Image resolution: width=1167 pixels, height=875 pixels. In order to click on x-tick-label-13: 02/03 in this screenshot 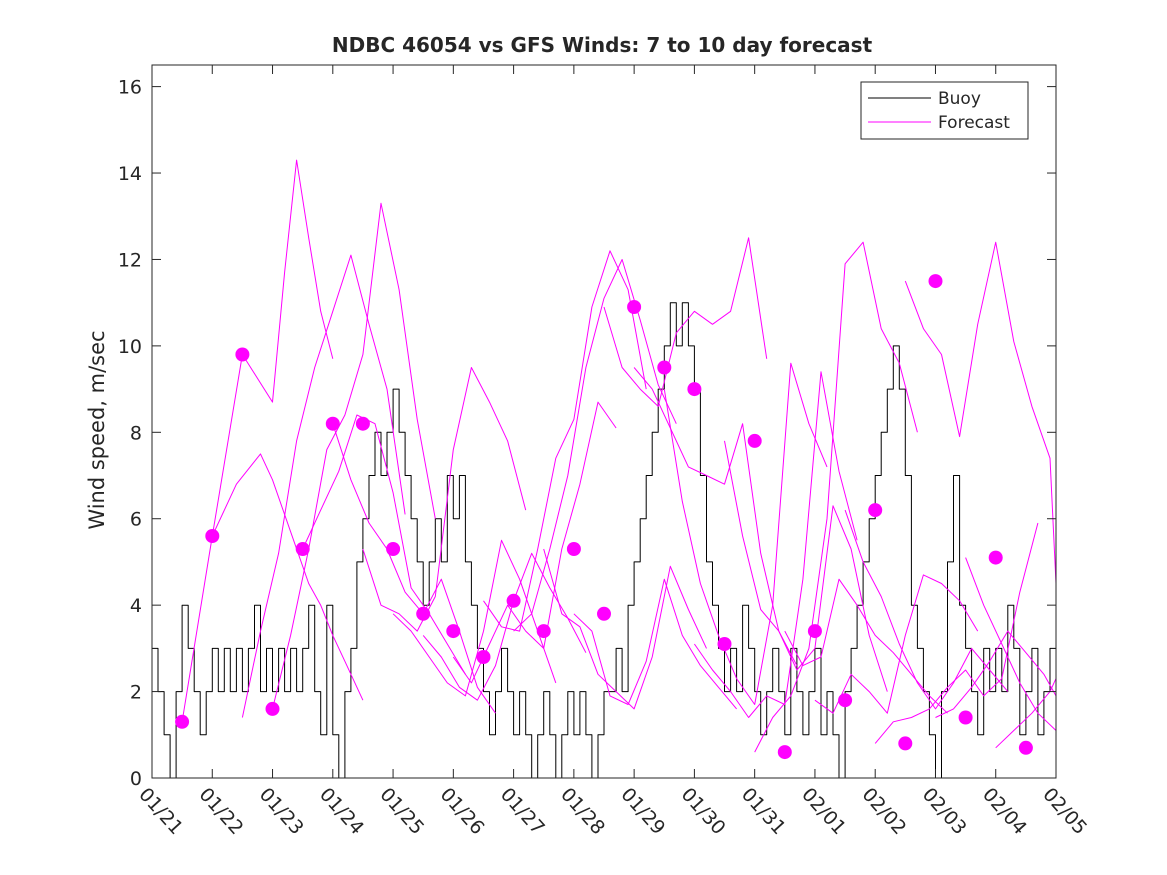, I will do `click(944, 811)`.